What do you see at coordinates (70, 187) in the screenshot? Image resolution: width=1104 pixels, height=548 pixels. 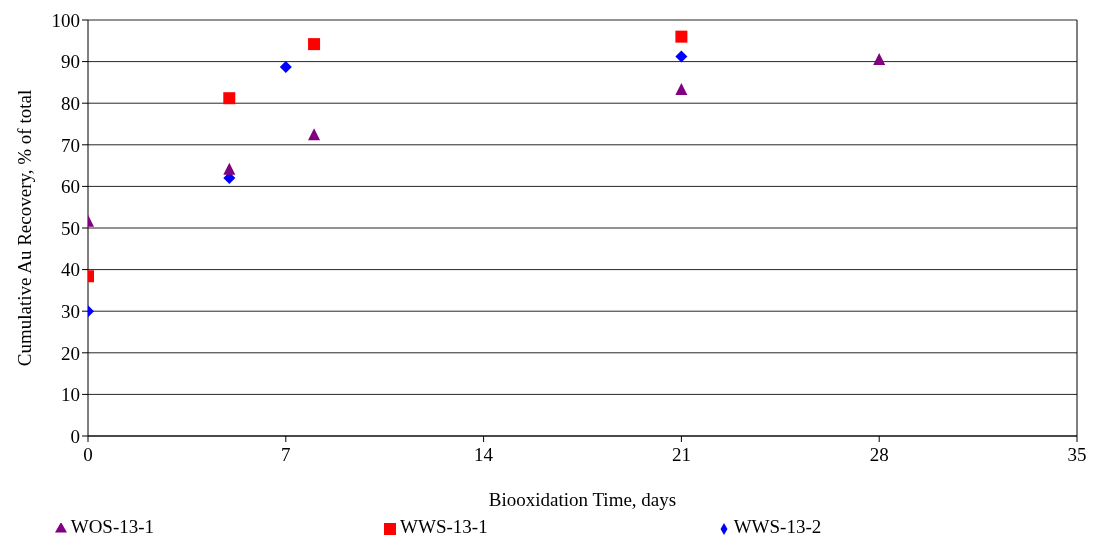 I see `y-tick-label: 60` at bounding box center [70, 187].